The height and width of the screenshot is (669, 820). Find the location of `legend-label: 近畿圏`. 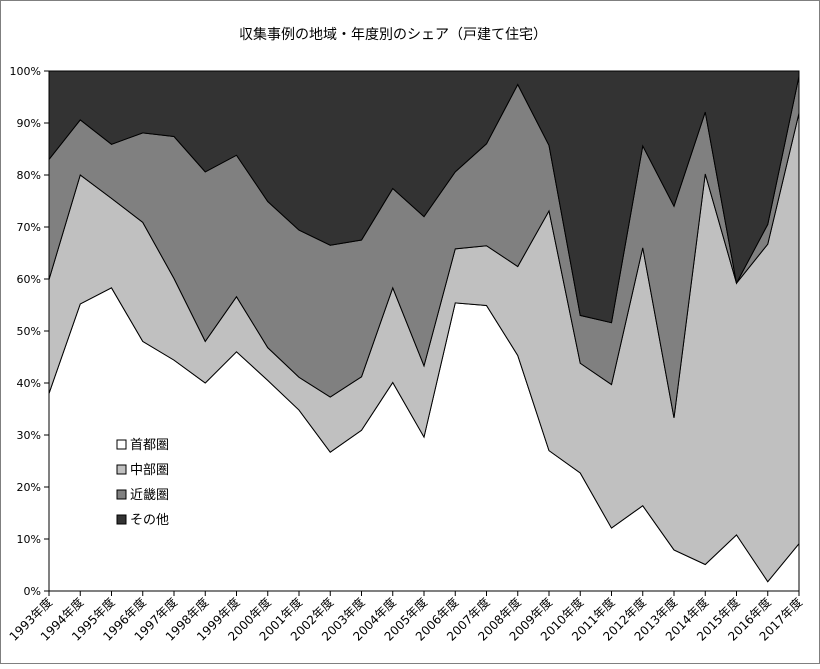

legend-label: 近畿圏 is located at coordinates (149, 495).